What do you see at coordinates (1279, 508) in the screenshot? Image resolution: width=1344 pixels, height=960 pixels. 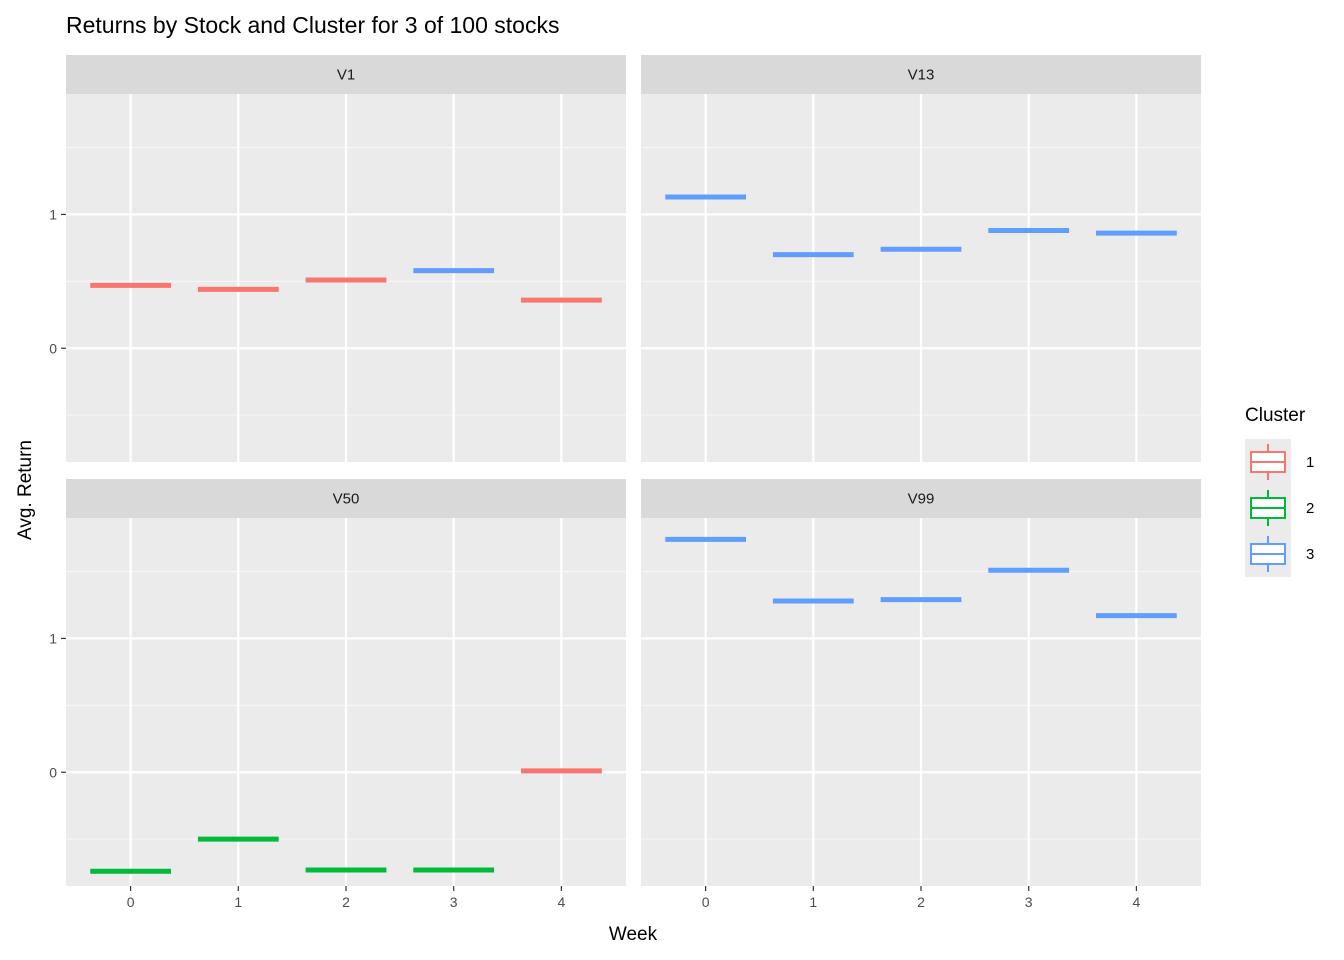 I see `legend-key-2: 2` at bounding box center [1279, 508].